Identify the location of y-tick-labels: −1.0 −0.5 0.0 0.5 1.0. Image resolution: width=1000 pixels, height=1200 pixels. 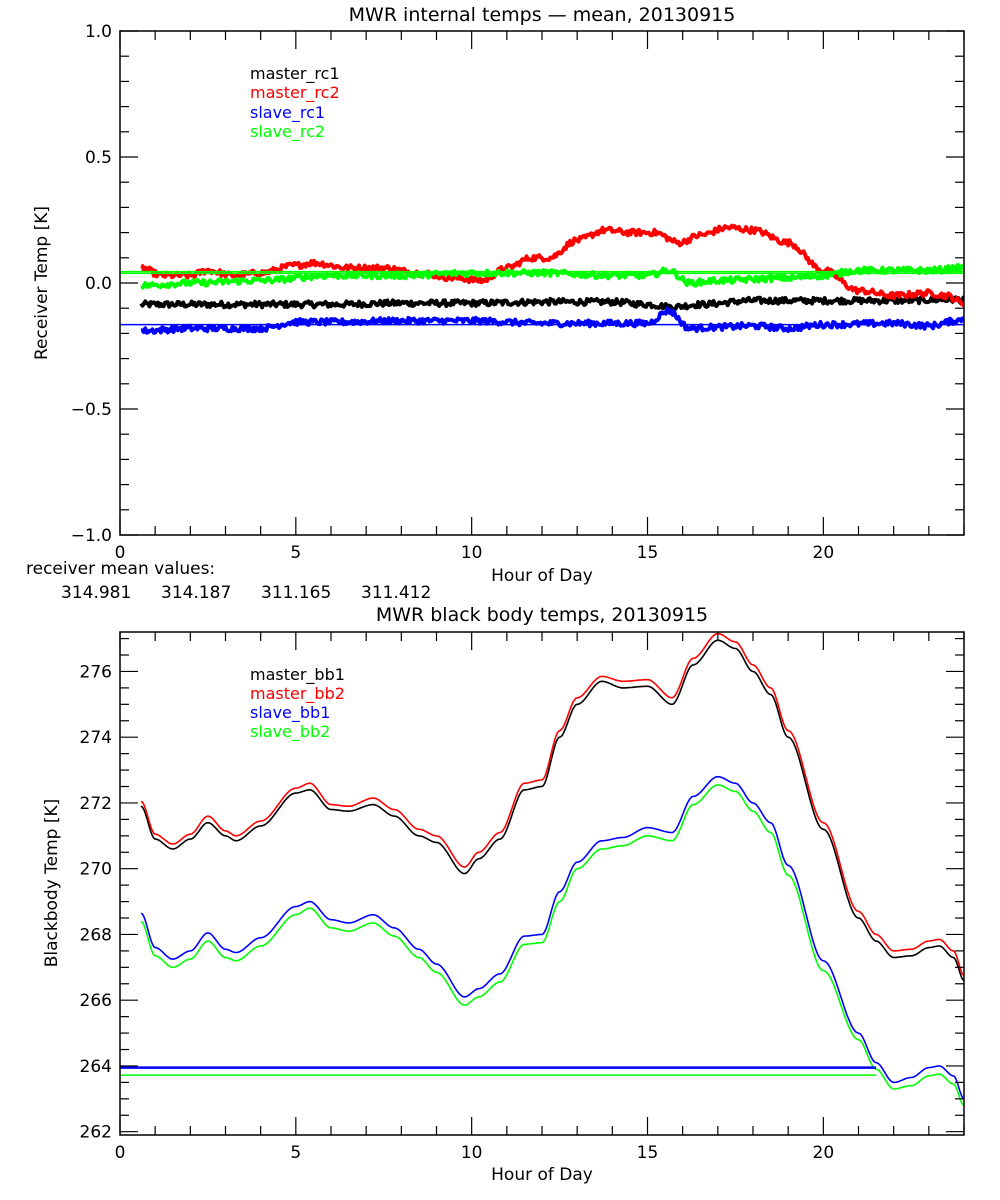
(91, 284).